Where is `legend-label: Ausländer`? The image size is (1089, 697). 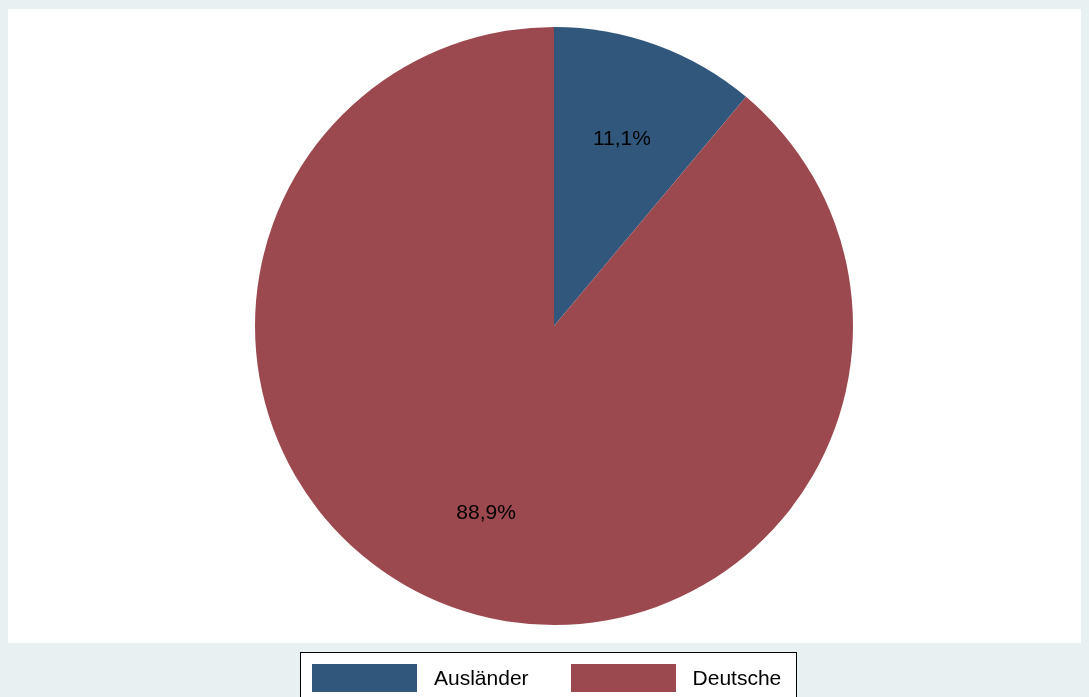 legend-label: Ausländer is located at coordinates (481, 678).